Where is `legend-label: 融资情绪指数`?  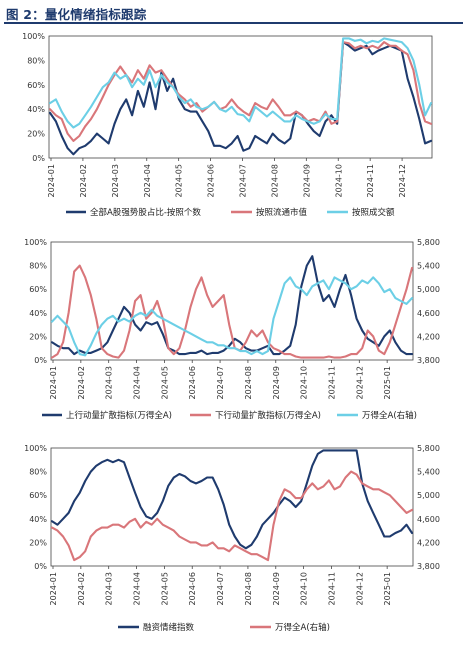
legend-label: 融资情绪指数 is located at coordinates (169, 627).